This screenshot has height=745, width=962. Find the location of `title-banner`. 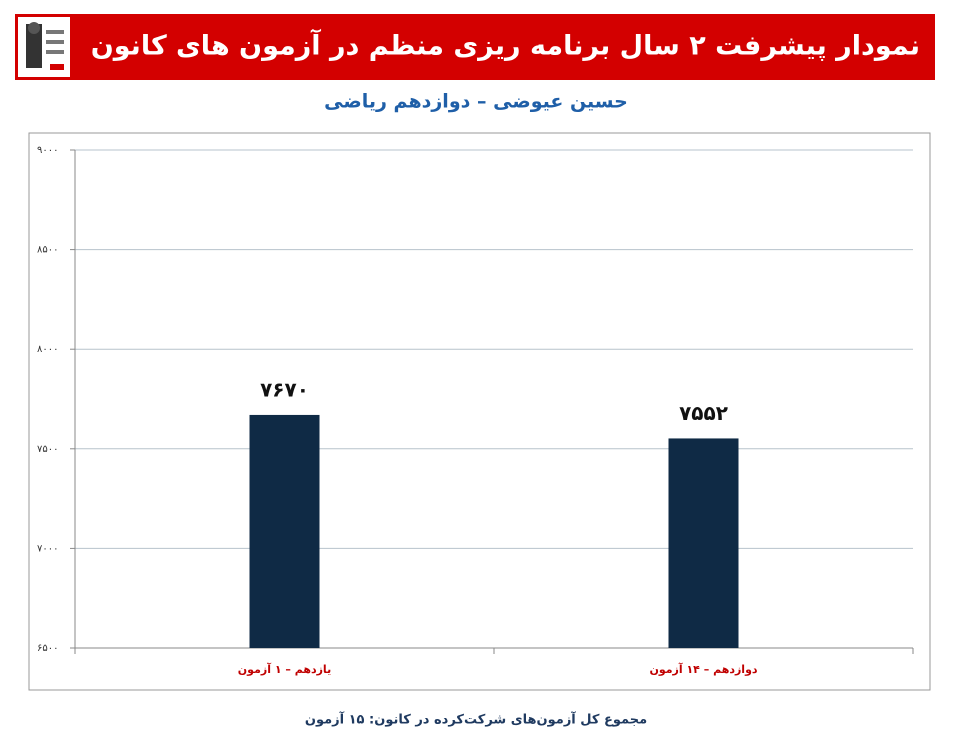

title-banner is located at coordinates (475, 47).